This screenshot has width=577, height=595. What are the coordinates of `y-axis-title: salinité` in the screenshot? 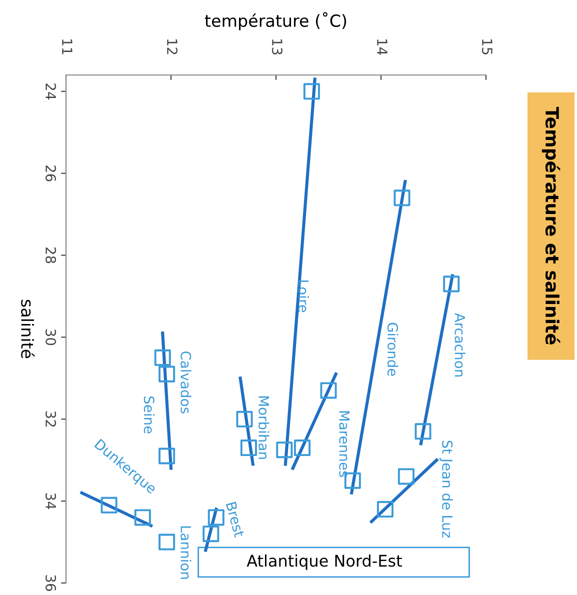 It's located at (28, 329).